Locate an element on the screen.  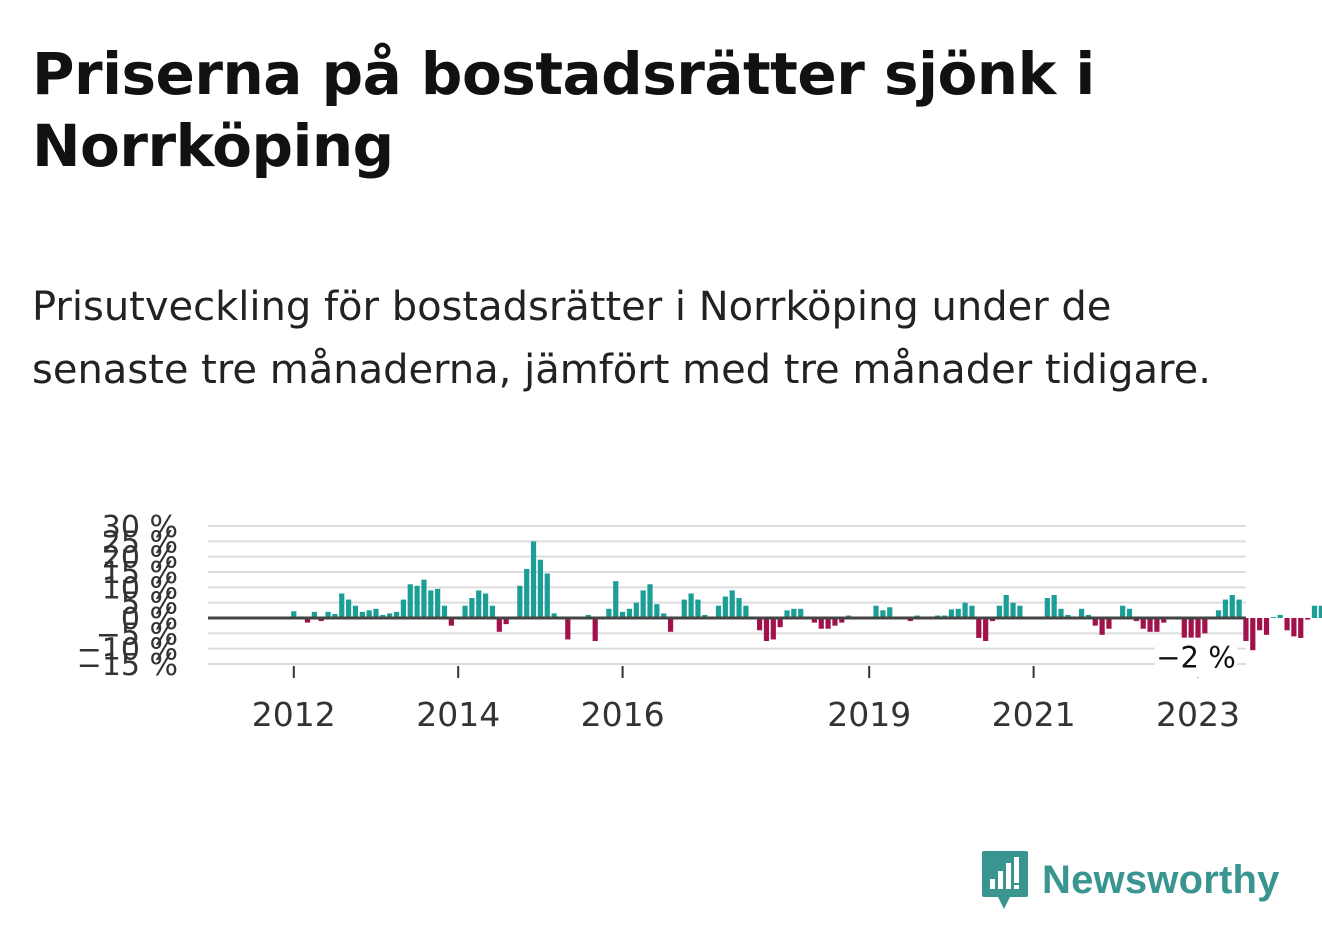
y-tick-label: −15 % is located at coordinates (127, 665).